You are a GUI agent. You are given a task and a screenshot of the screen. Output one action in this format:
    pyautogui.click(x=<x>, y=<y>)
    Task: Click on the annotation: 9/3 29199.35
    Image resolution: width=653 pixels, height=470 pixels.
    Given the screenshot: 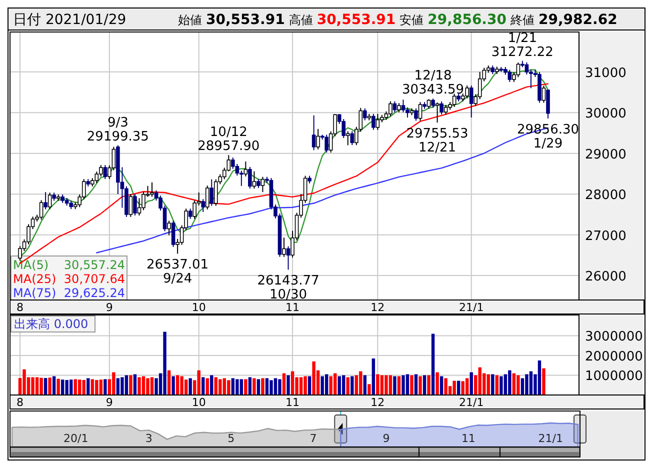 What is the action you would take?
    pyautogui.click(x=117, y=129)
    